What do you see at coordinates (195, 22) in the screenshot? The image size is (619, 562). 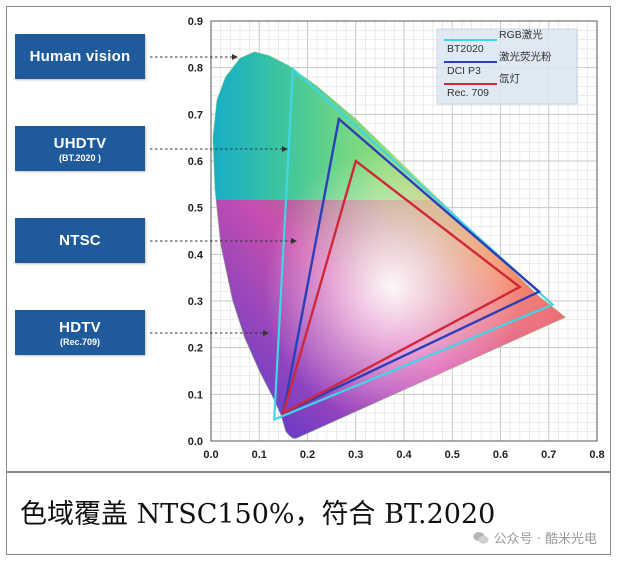 I see `y-tick-label: 0.9` at bounding box center [195, 22].